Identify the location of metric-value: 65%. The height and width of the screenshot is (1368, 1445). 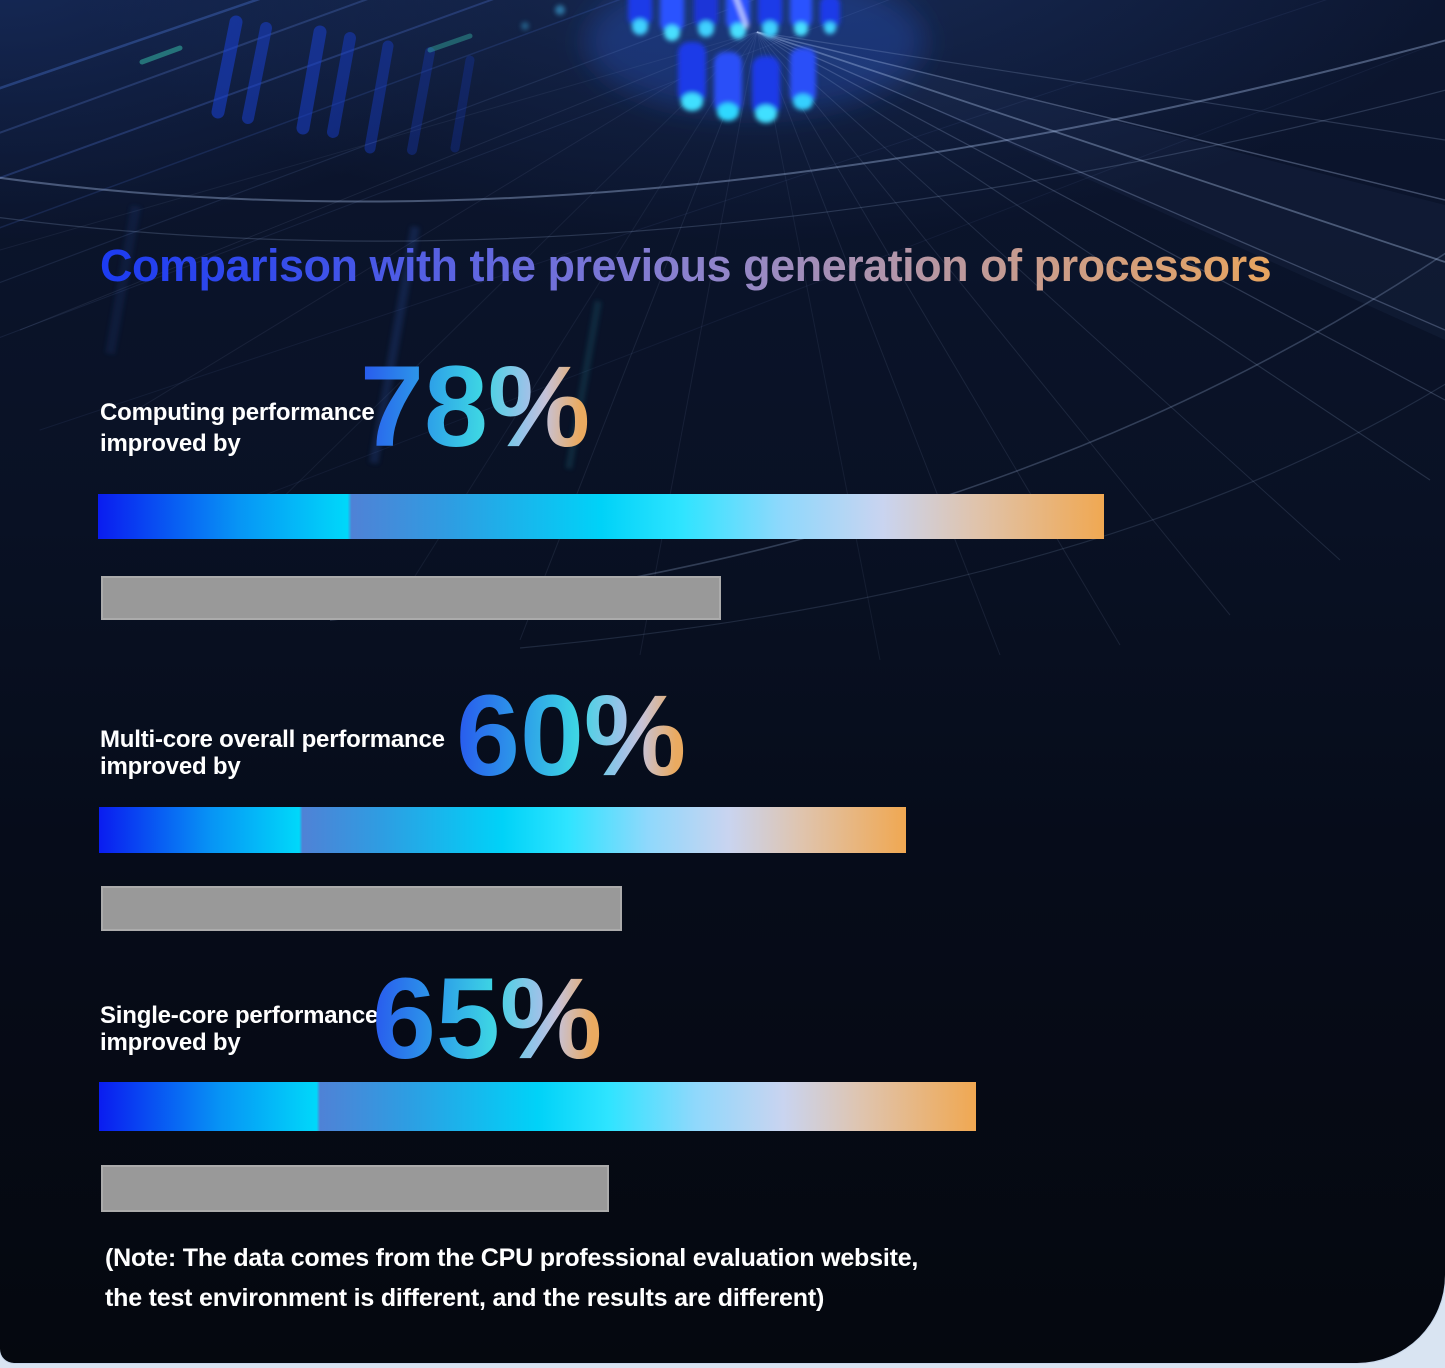
(487, 1019).